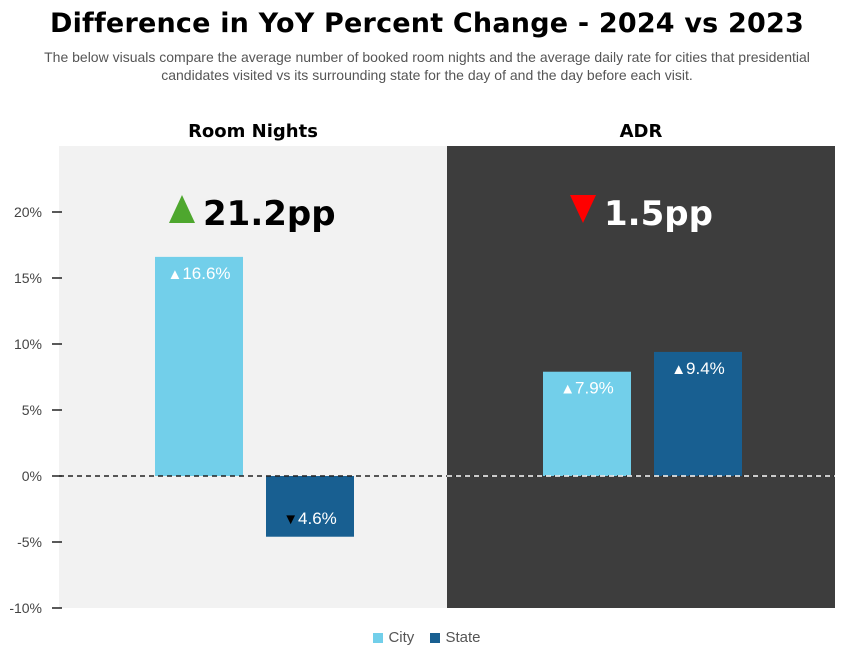  I want to click on down-arrow-icon, so click(583, 209).